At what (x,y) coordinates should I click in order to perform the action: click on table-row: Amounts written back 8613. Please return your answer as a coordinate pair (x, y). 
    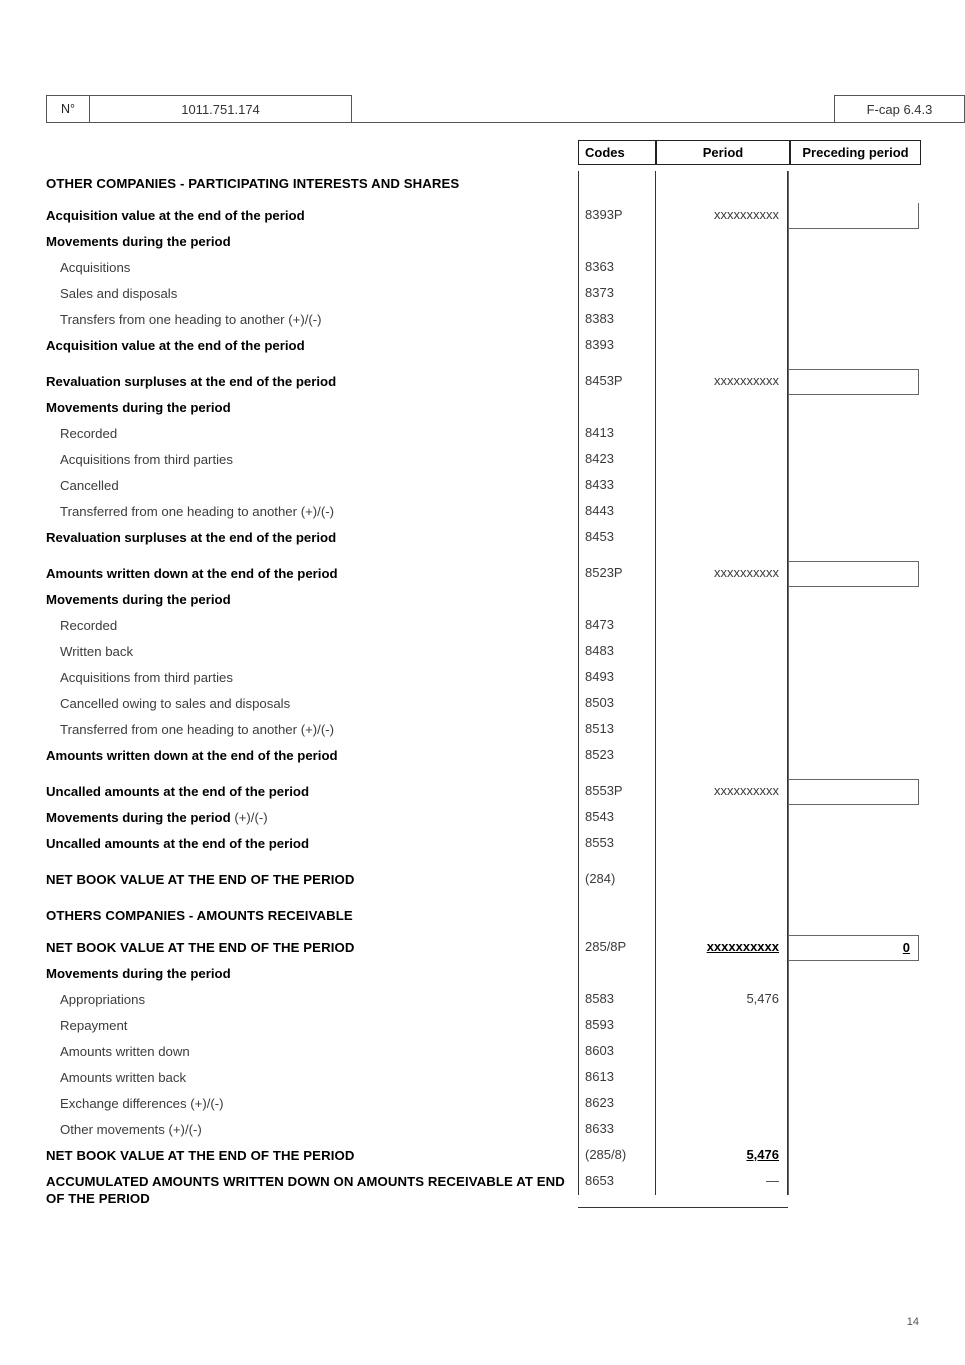
    Looking at the image, I should click on (482, 1078).